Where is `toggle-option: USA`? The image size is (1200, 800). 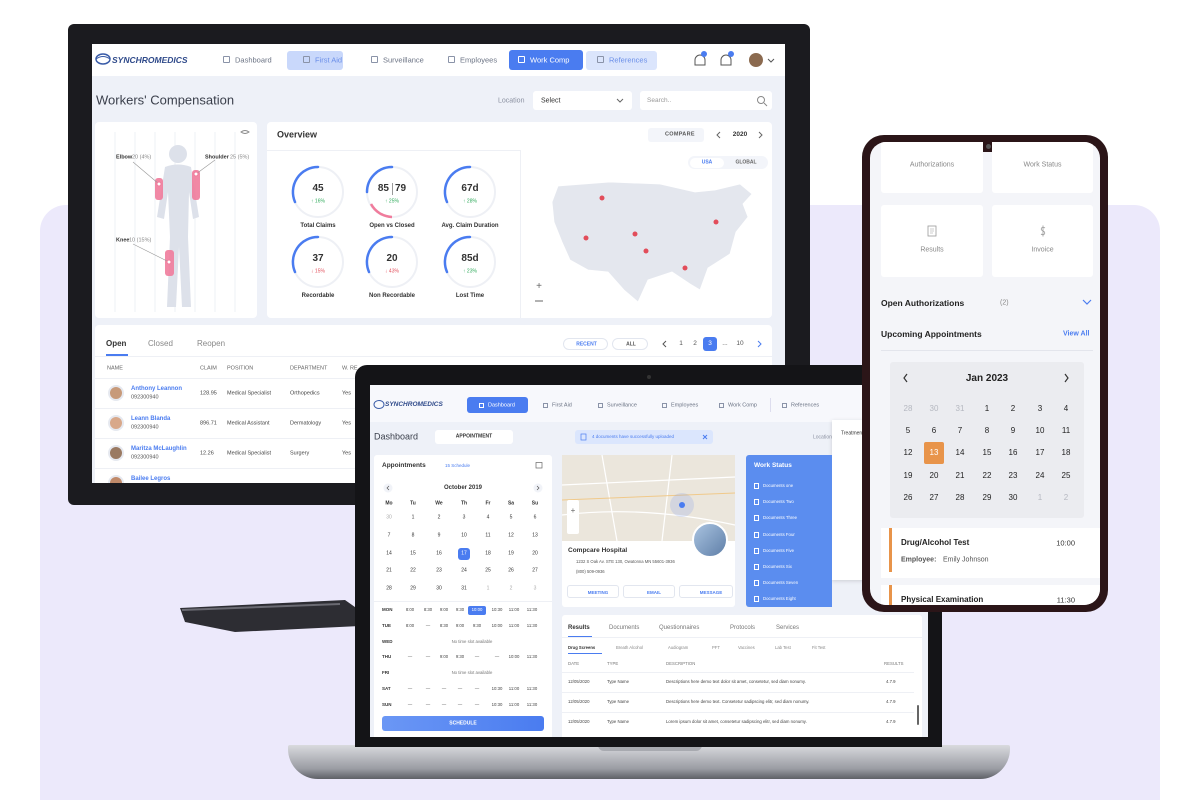 toggle-option: USA is located at coordinates (707, 162).